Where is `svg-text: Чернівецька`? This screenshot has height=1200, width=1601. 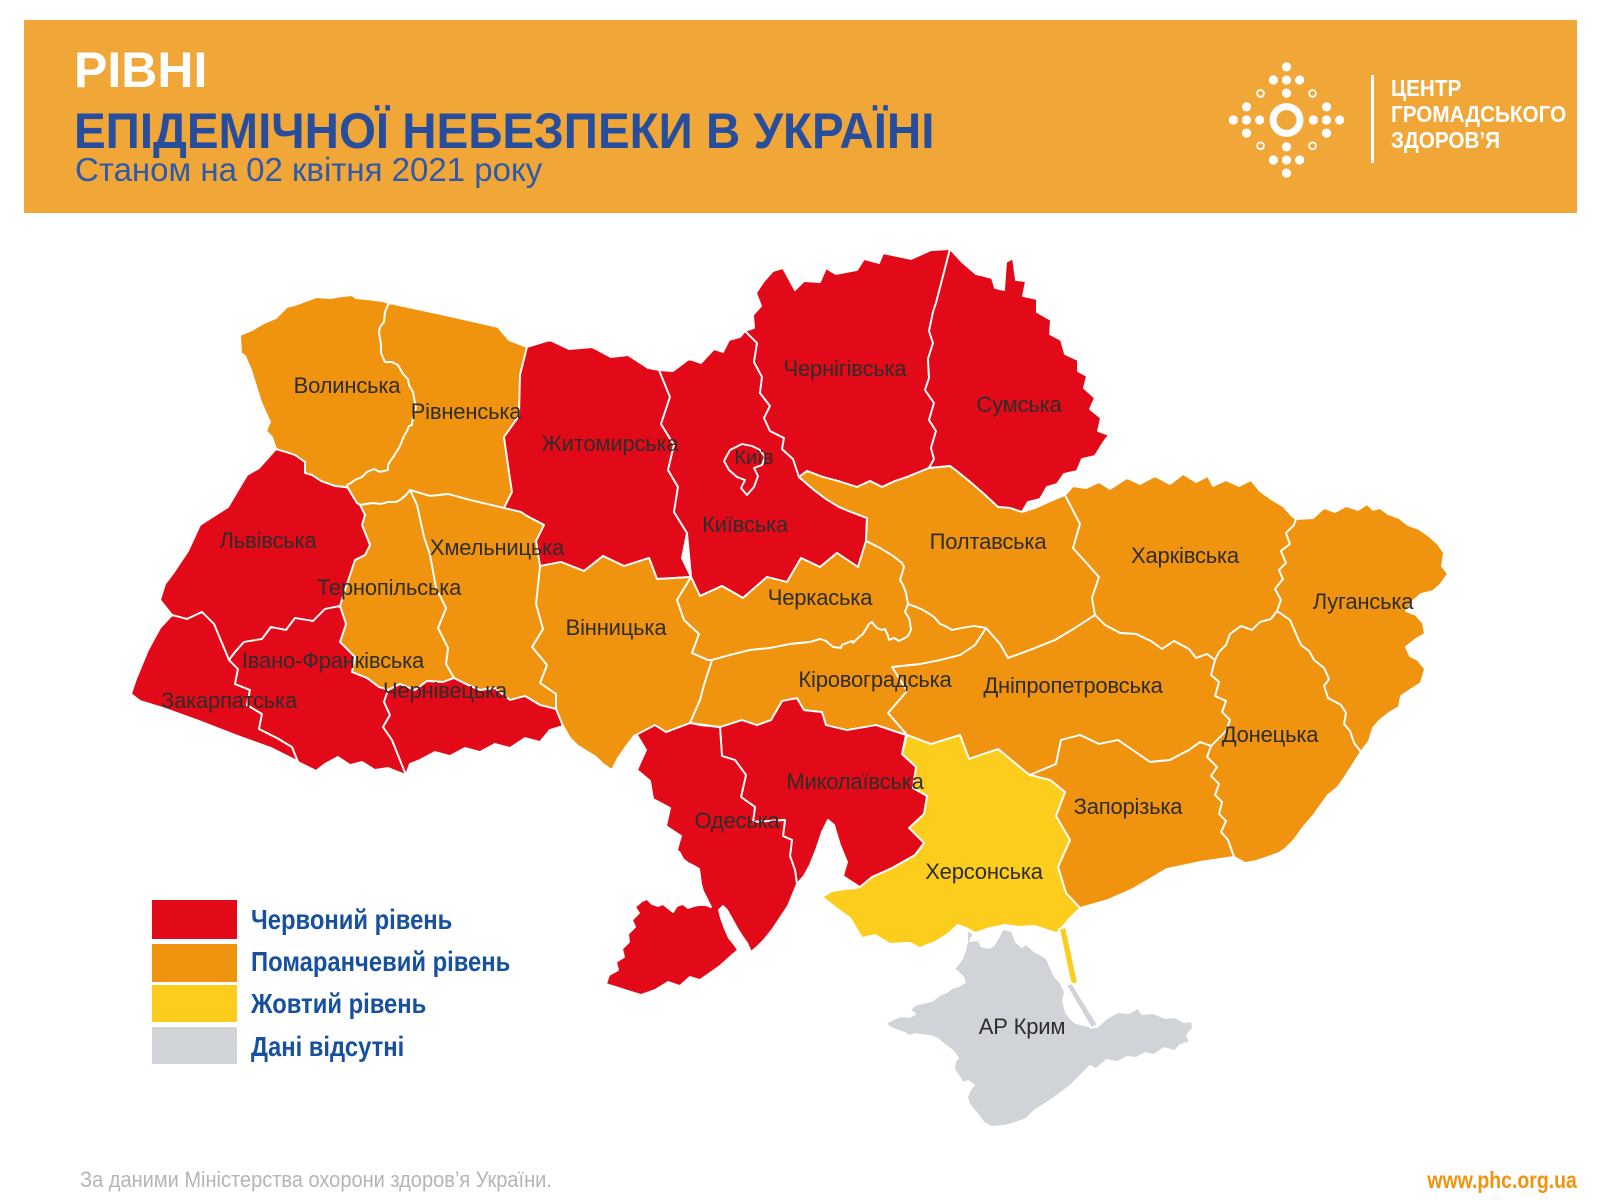
svg-text: Чернівецька is located at coordinates (445, 690).